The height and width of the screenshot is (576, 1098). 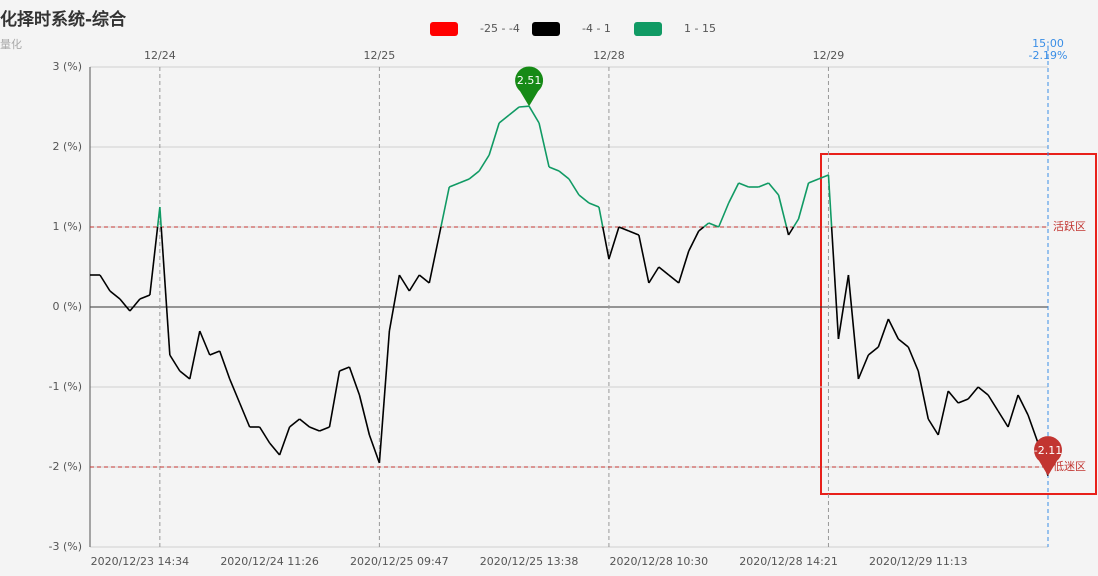 What do you see at coordinates (1069, 466) in the screenshot?
I see `mark-line-label: 低迷区` at bounding box center [1069, 466].